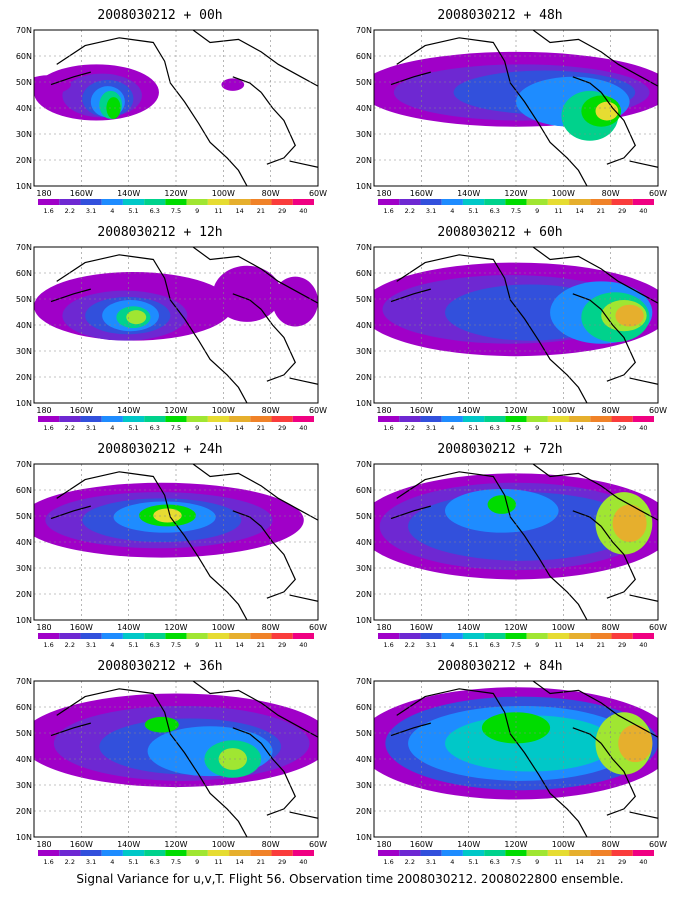 This screenshot has height=900, width=700. I want to click on colorbar-label: 14, so click(580, 862).